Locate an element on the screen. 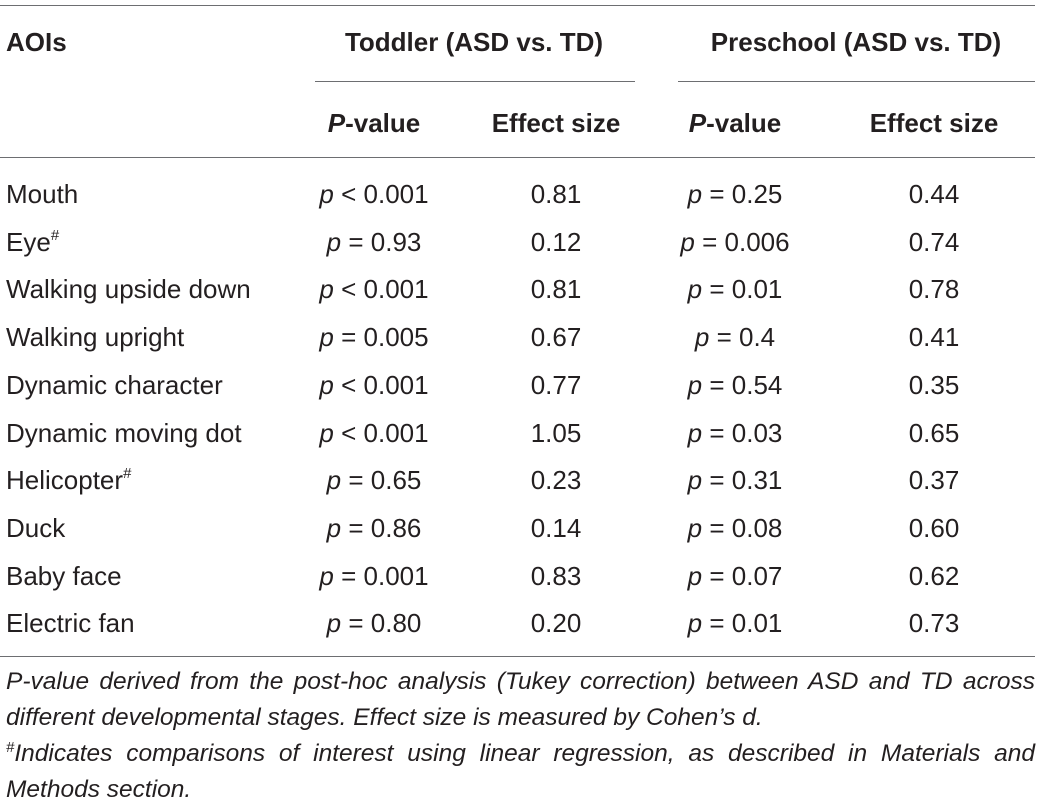  toddler-effect-size: 0.77 is located at coordinates (556, 384).